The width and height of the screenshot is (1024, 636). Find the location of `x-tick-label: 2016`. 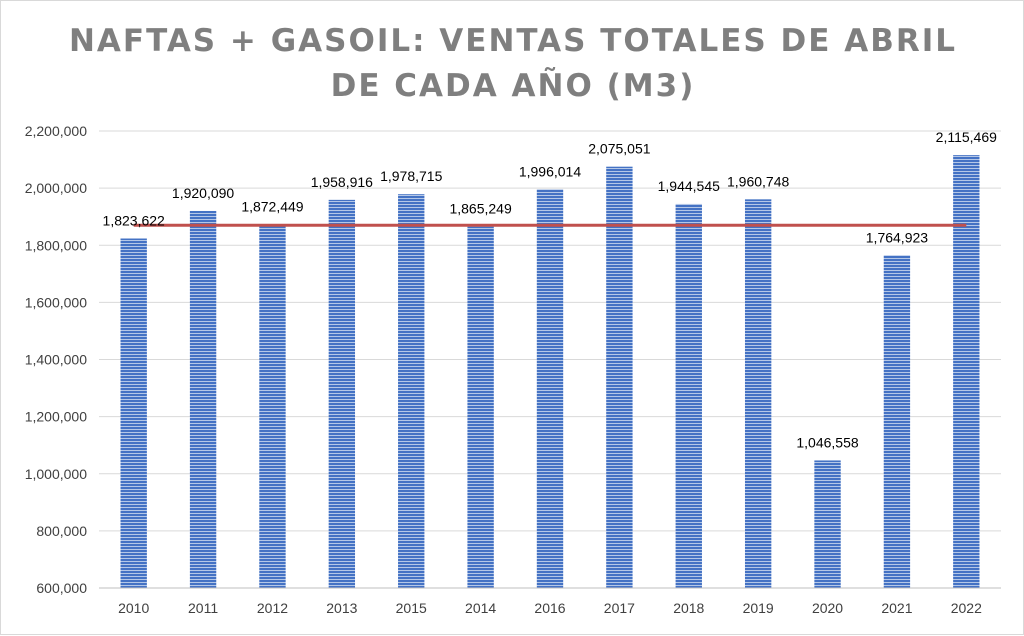

x-tick-label: 2016 is located at coordinates (549, 608).